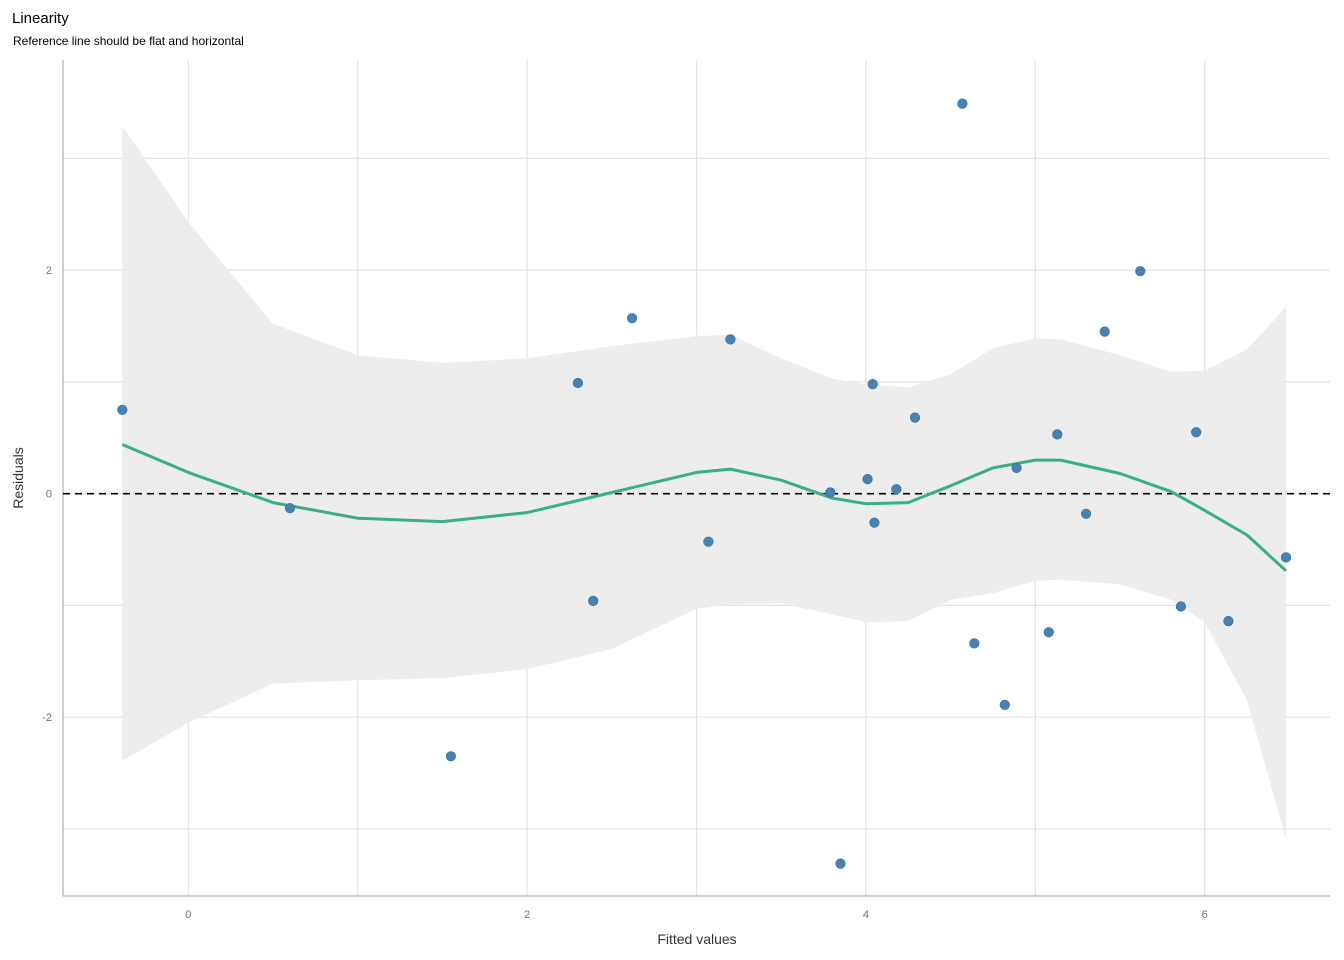 This screenshot has width=1344, height=960. I want to click on x-tick-label: 0, so click(188, 915).